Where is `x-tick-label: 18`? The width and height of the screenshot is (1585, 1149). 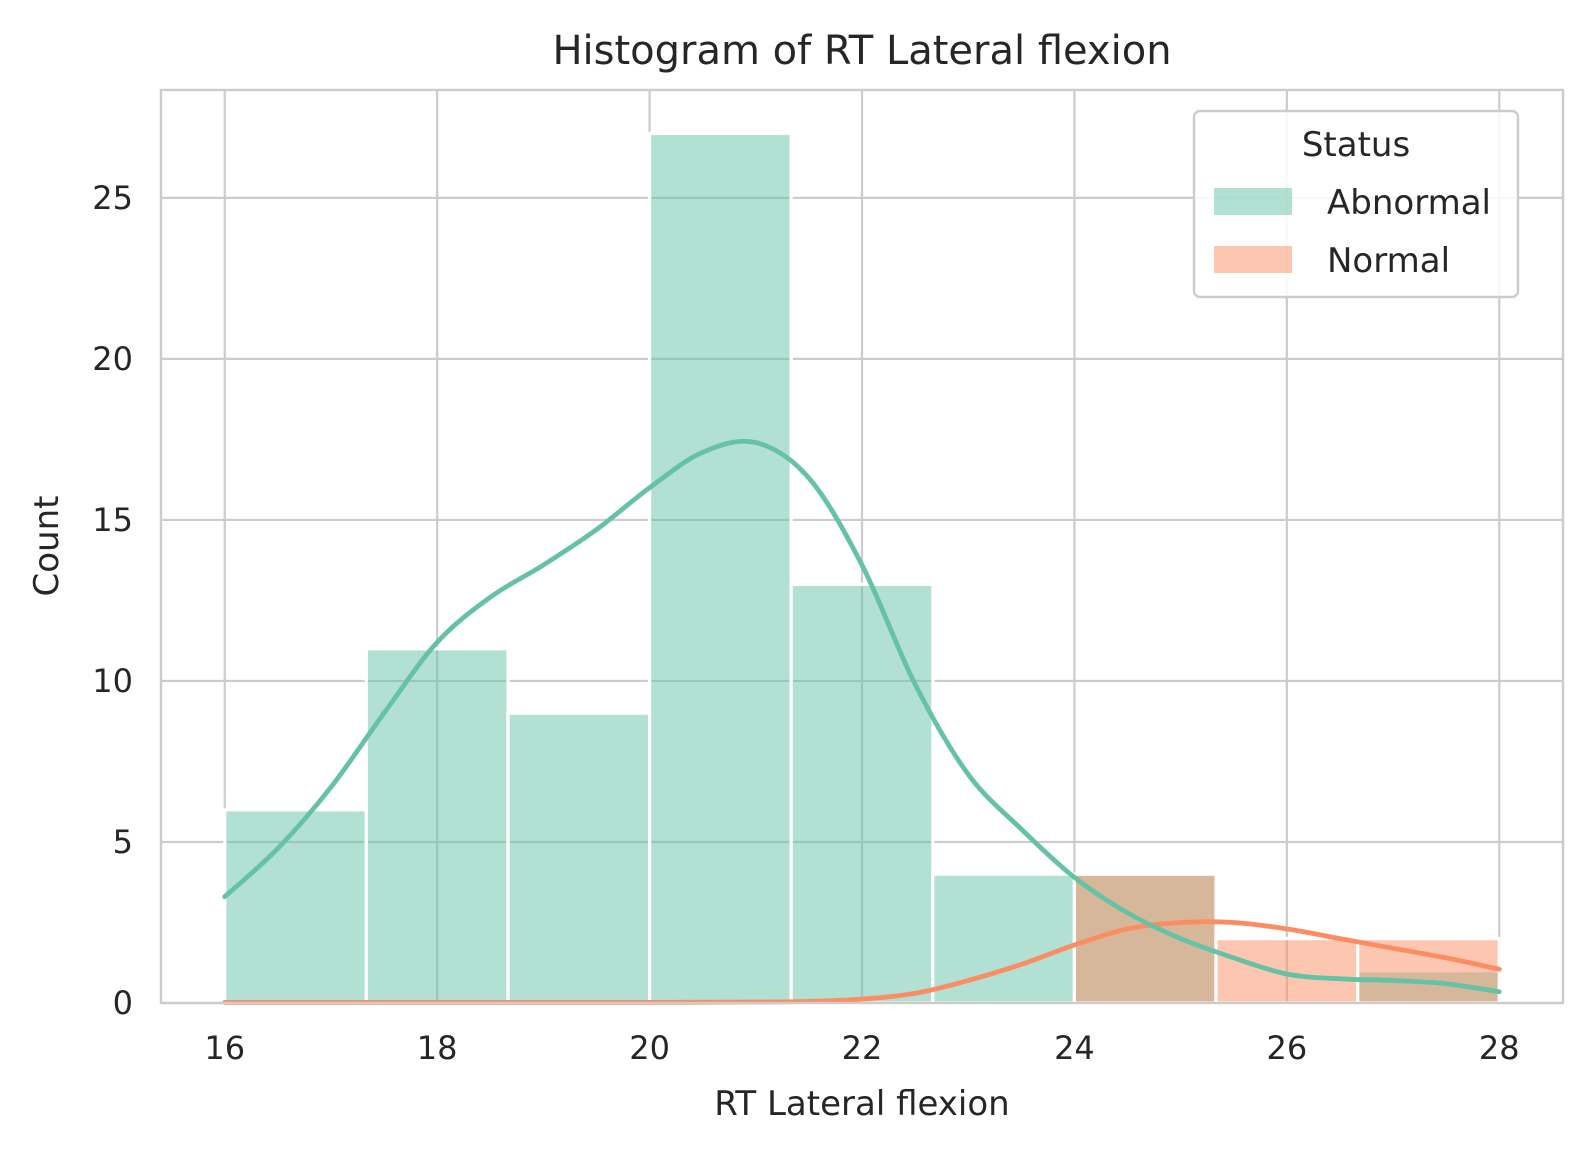 x-tick-label: 18 is located at coordinates (437, 1048).